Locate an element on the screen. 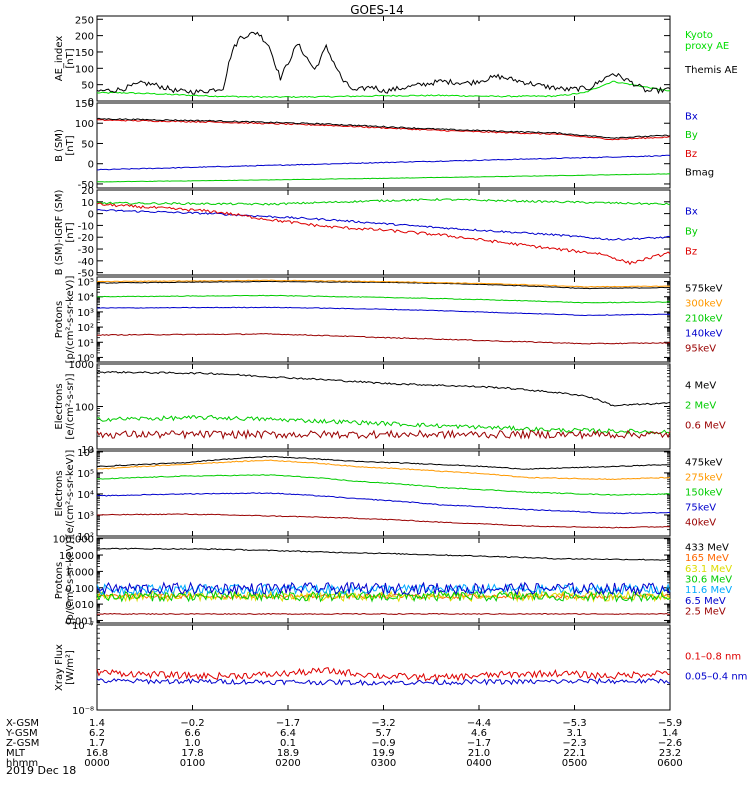 The height and width of the screenshot is (804, 750). footer-row-label: Y-GSM is located at coordinates (21, 733).